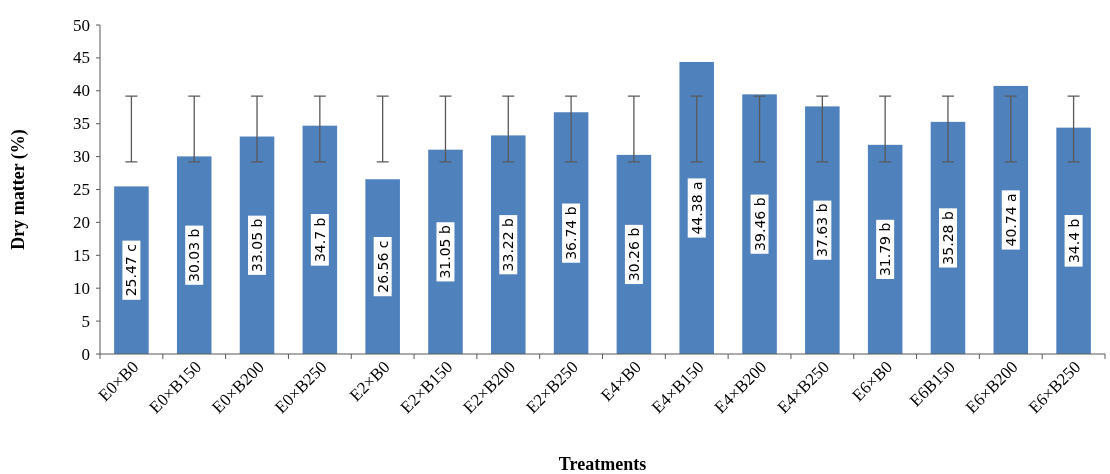 The width and height of the screenshot is (1110, 474). What do you see at coordinates (85, 354) in the screenshot?
I see `y-tick-label: 0` at bounding box center [85, 354].